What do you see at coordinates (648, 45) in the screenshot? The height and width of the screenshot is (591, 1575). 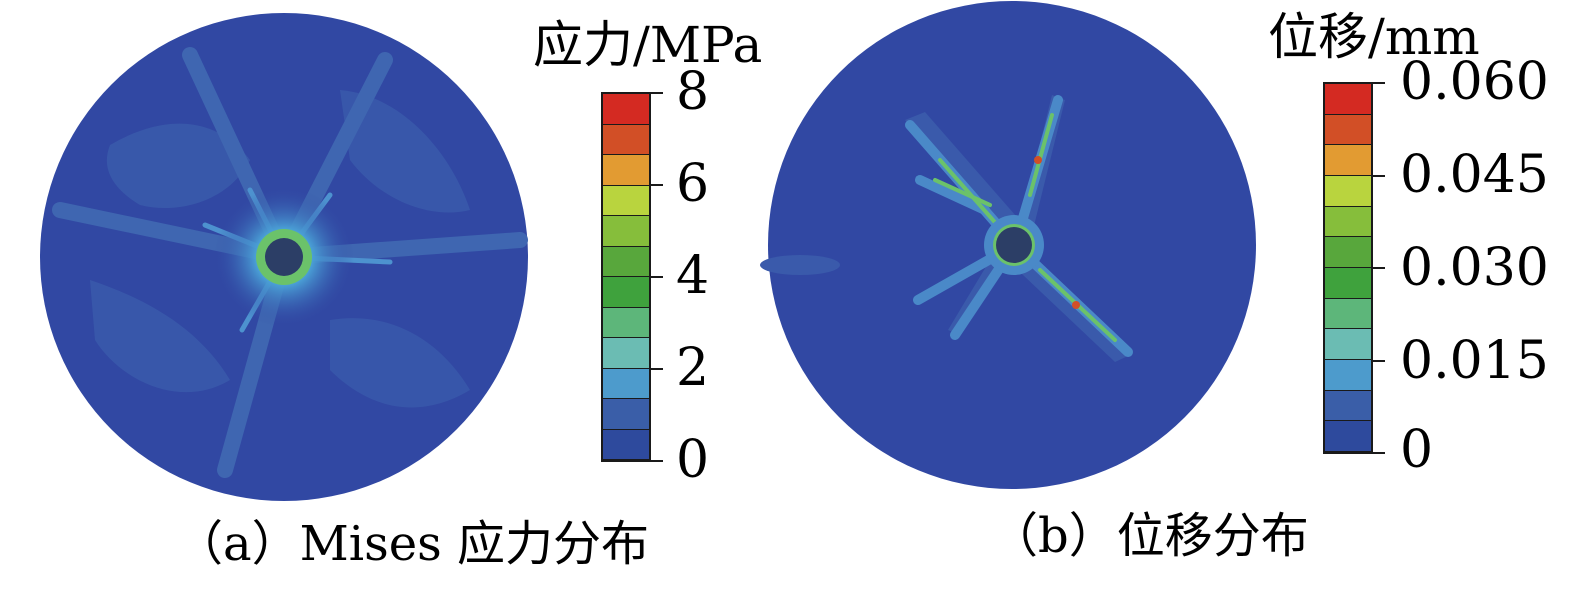 I see `unit-label-stress: 应力/MPa` at bounding box center [648, 45].